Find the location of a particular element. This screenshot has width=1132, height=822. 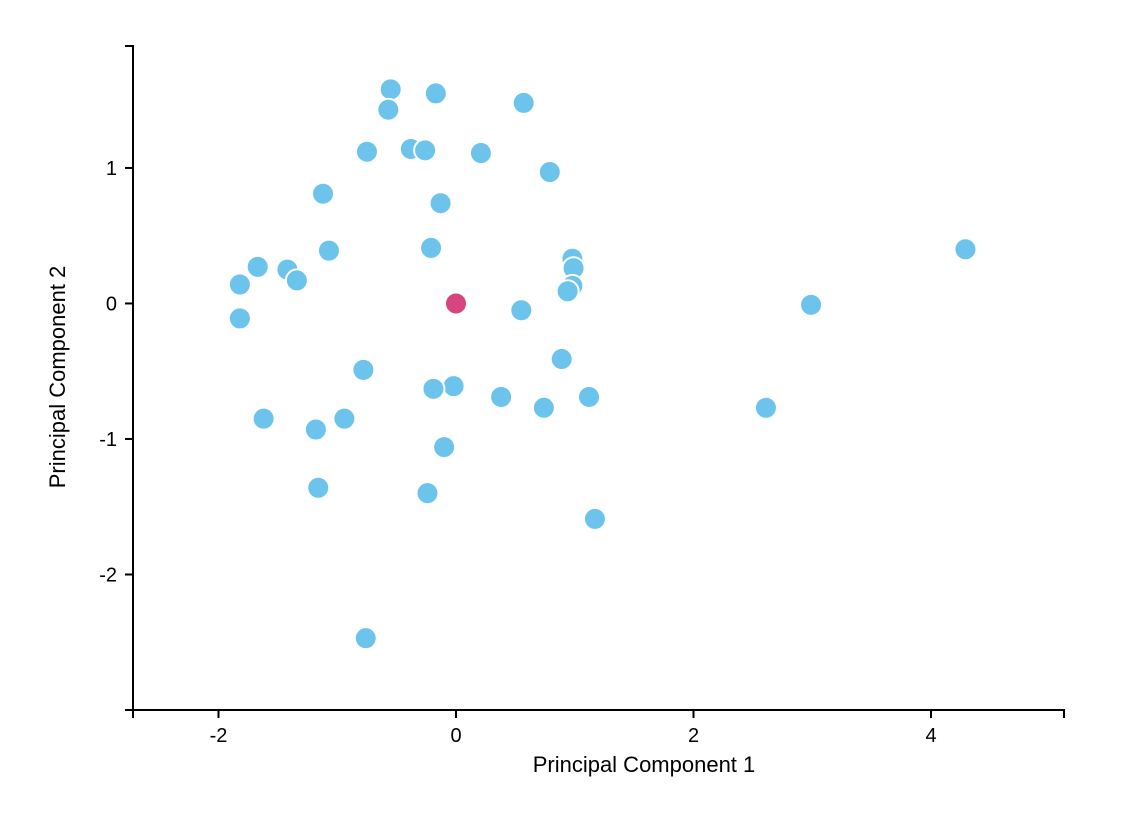

y-axis-title: Principal Component 2 is located at coordinates (57, 377).